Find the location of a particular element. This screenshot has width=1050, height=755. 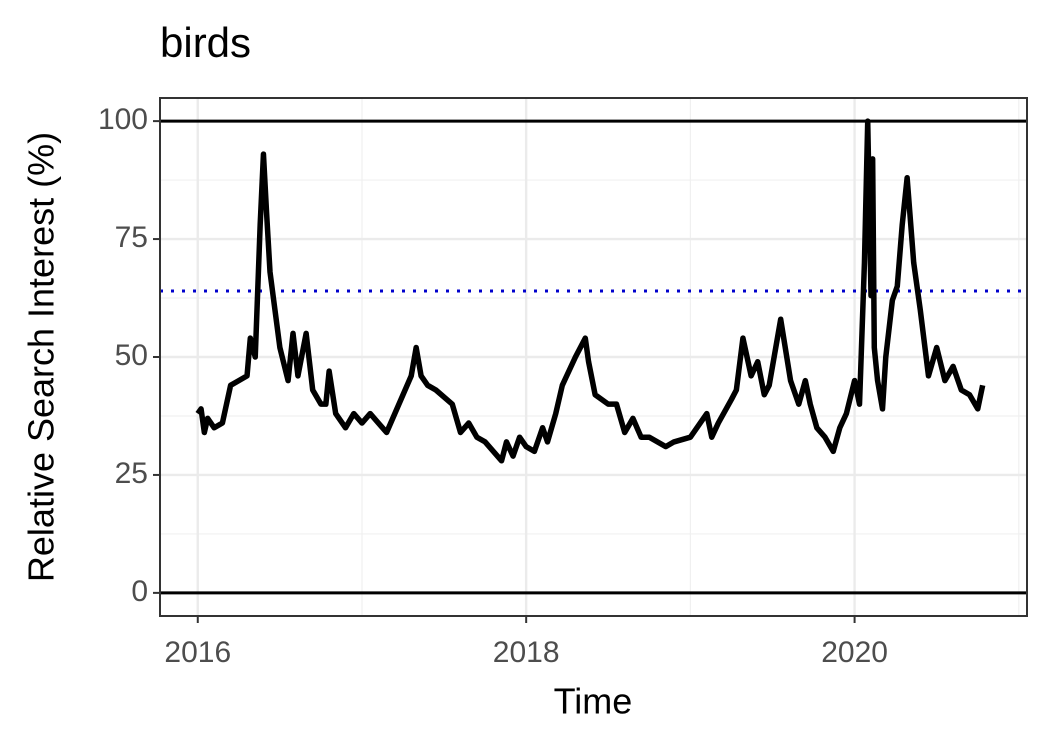

x-tick-label: 2016 is located at coordinates (197, 652).